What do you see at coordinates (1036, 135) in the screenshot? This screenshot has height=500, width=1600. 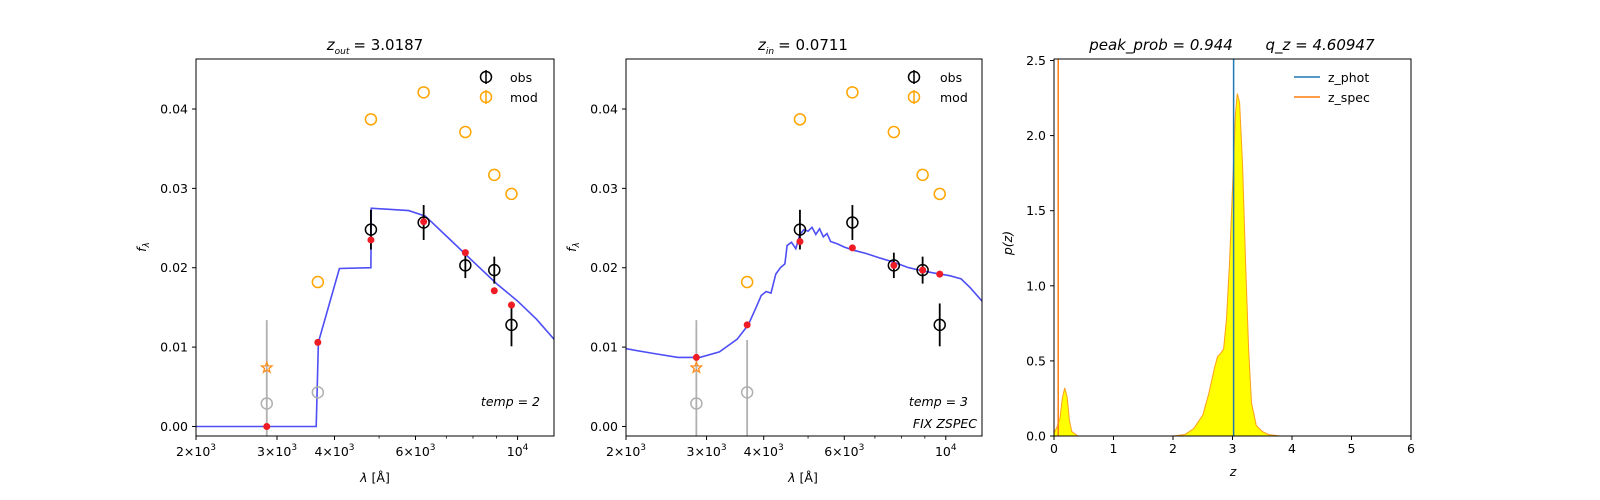 I see `p3-ytick-label-4: 2.0` at bounding box center [1036, 135].